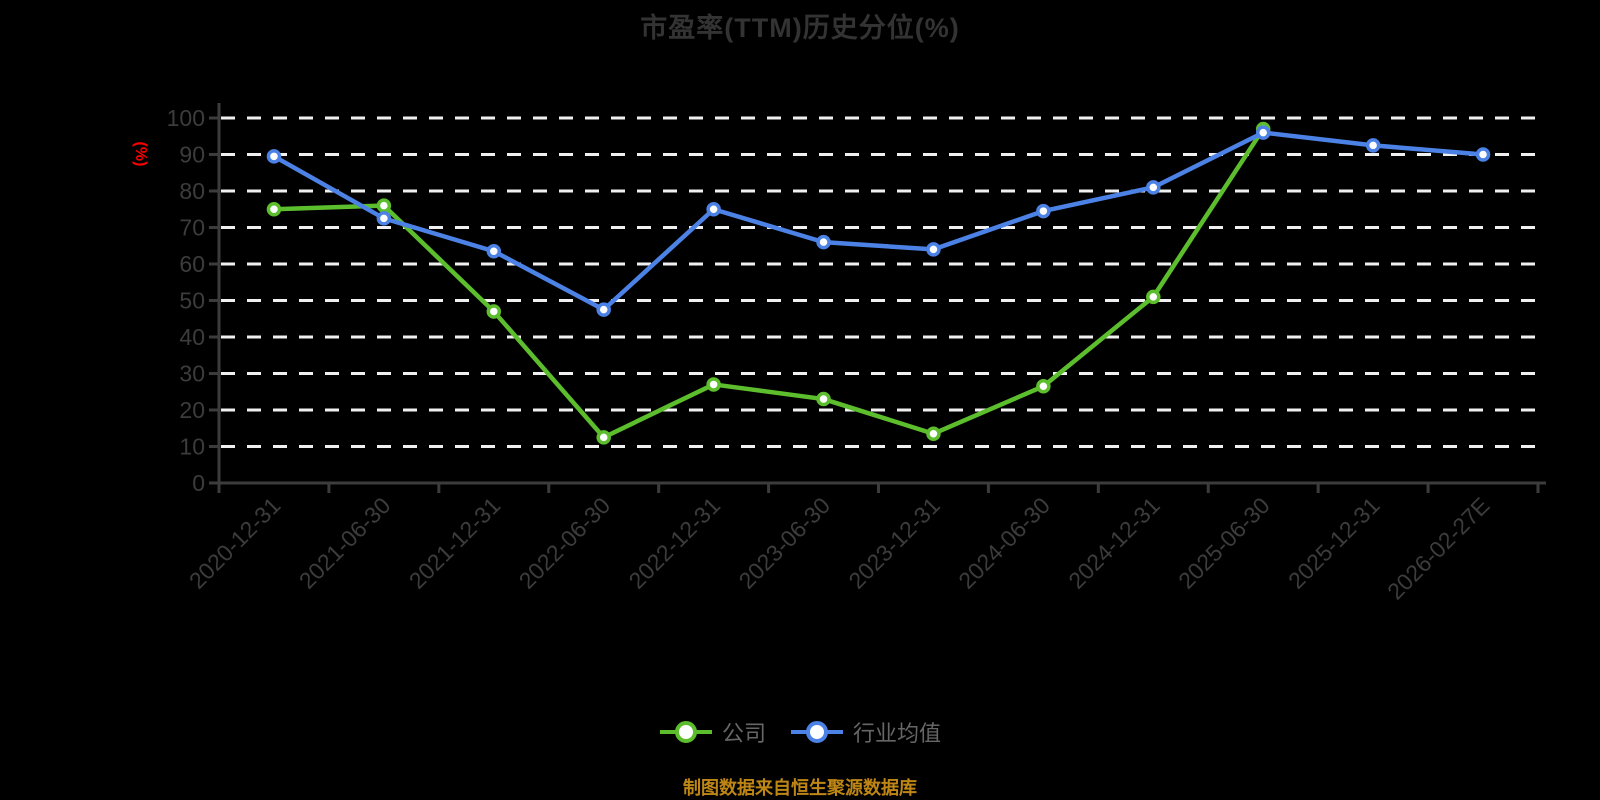  I want to click on y-tick-label: 10, so click(192, 447).